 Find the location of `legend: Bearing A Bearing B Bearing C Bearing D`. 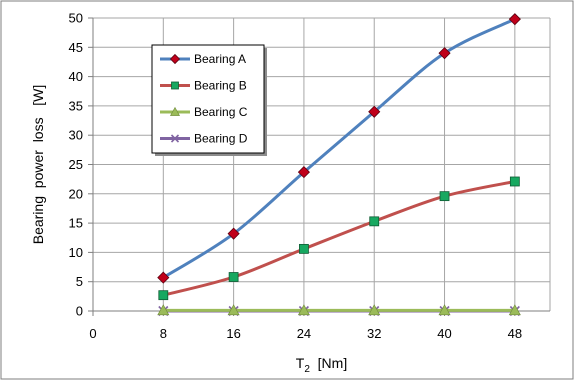

legend: Bearing A Bearing B Bearing C Bearing D is located at coordinates (209, 100).